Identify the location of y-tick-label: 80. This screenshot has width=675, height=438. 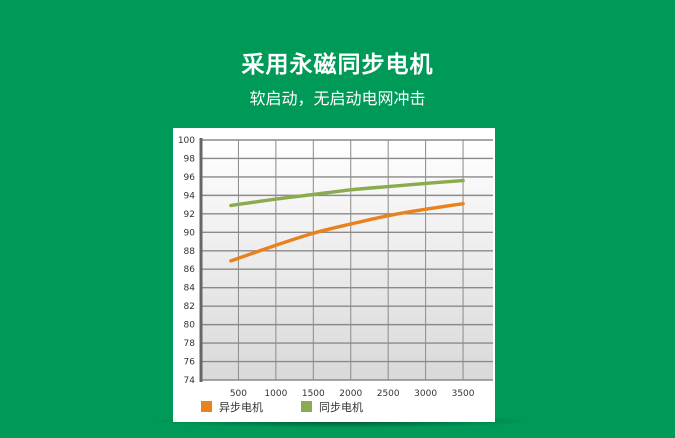
(190, 326).